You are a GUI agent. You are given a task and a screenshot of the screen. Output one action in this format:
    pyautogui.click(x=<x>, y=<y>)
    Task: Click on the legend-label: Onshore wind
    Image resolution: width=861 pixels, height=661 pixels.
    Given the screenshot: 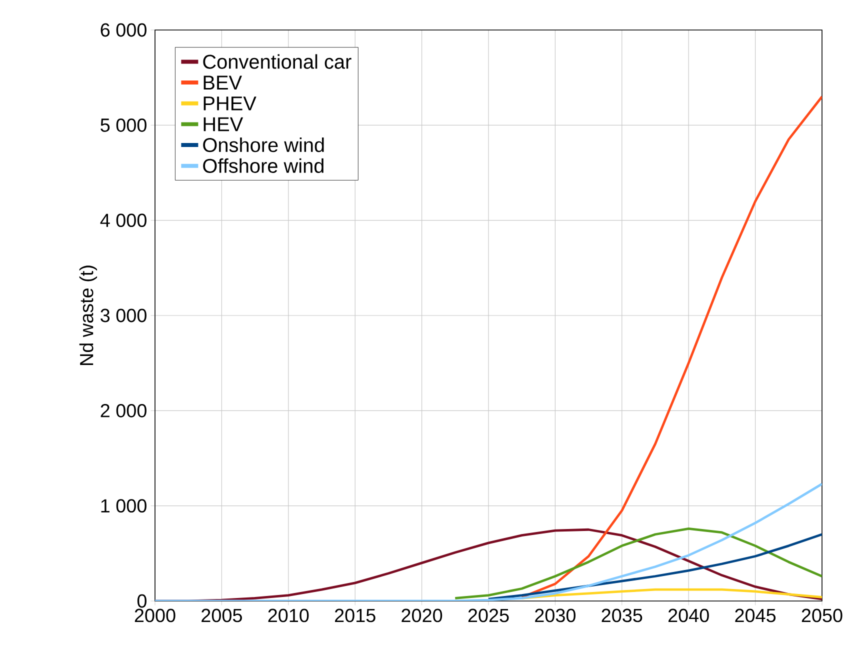 What is the action you would take?
    pyautogui.click(x=263, y=144)
    